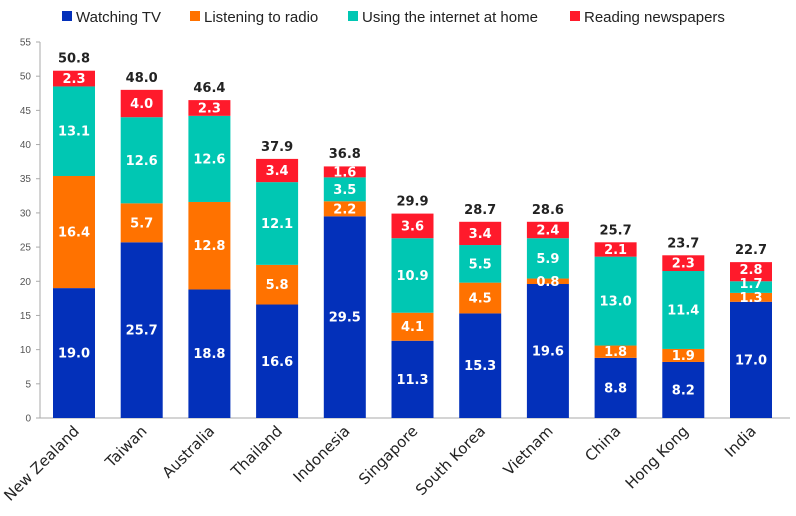 Image resolution: width=796 pixels, height=516 pixels. I want to click on data-label: 3.6, so click(412, 226).